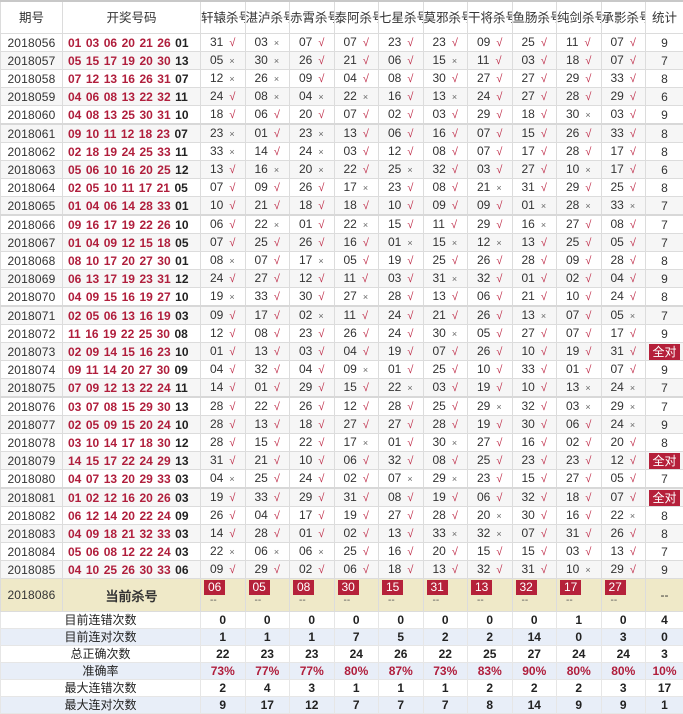  I want to click on red-ball: 08, so click(74, 261).